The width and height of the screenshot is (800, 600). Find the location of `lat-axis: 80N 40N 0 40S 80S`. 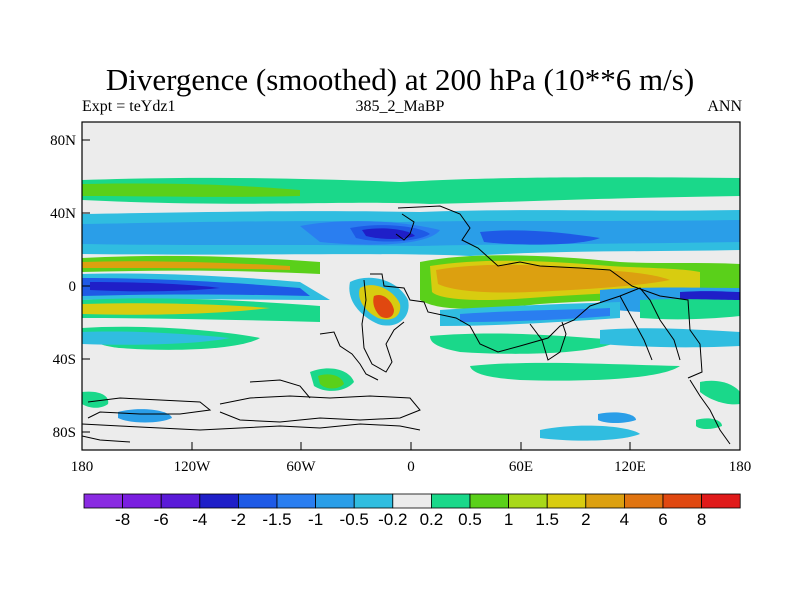

lat-axis: 80N 40N 0 40S 80S is located at coordinates (70, 287).